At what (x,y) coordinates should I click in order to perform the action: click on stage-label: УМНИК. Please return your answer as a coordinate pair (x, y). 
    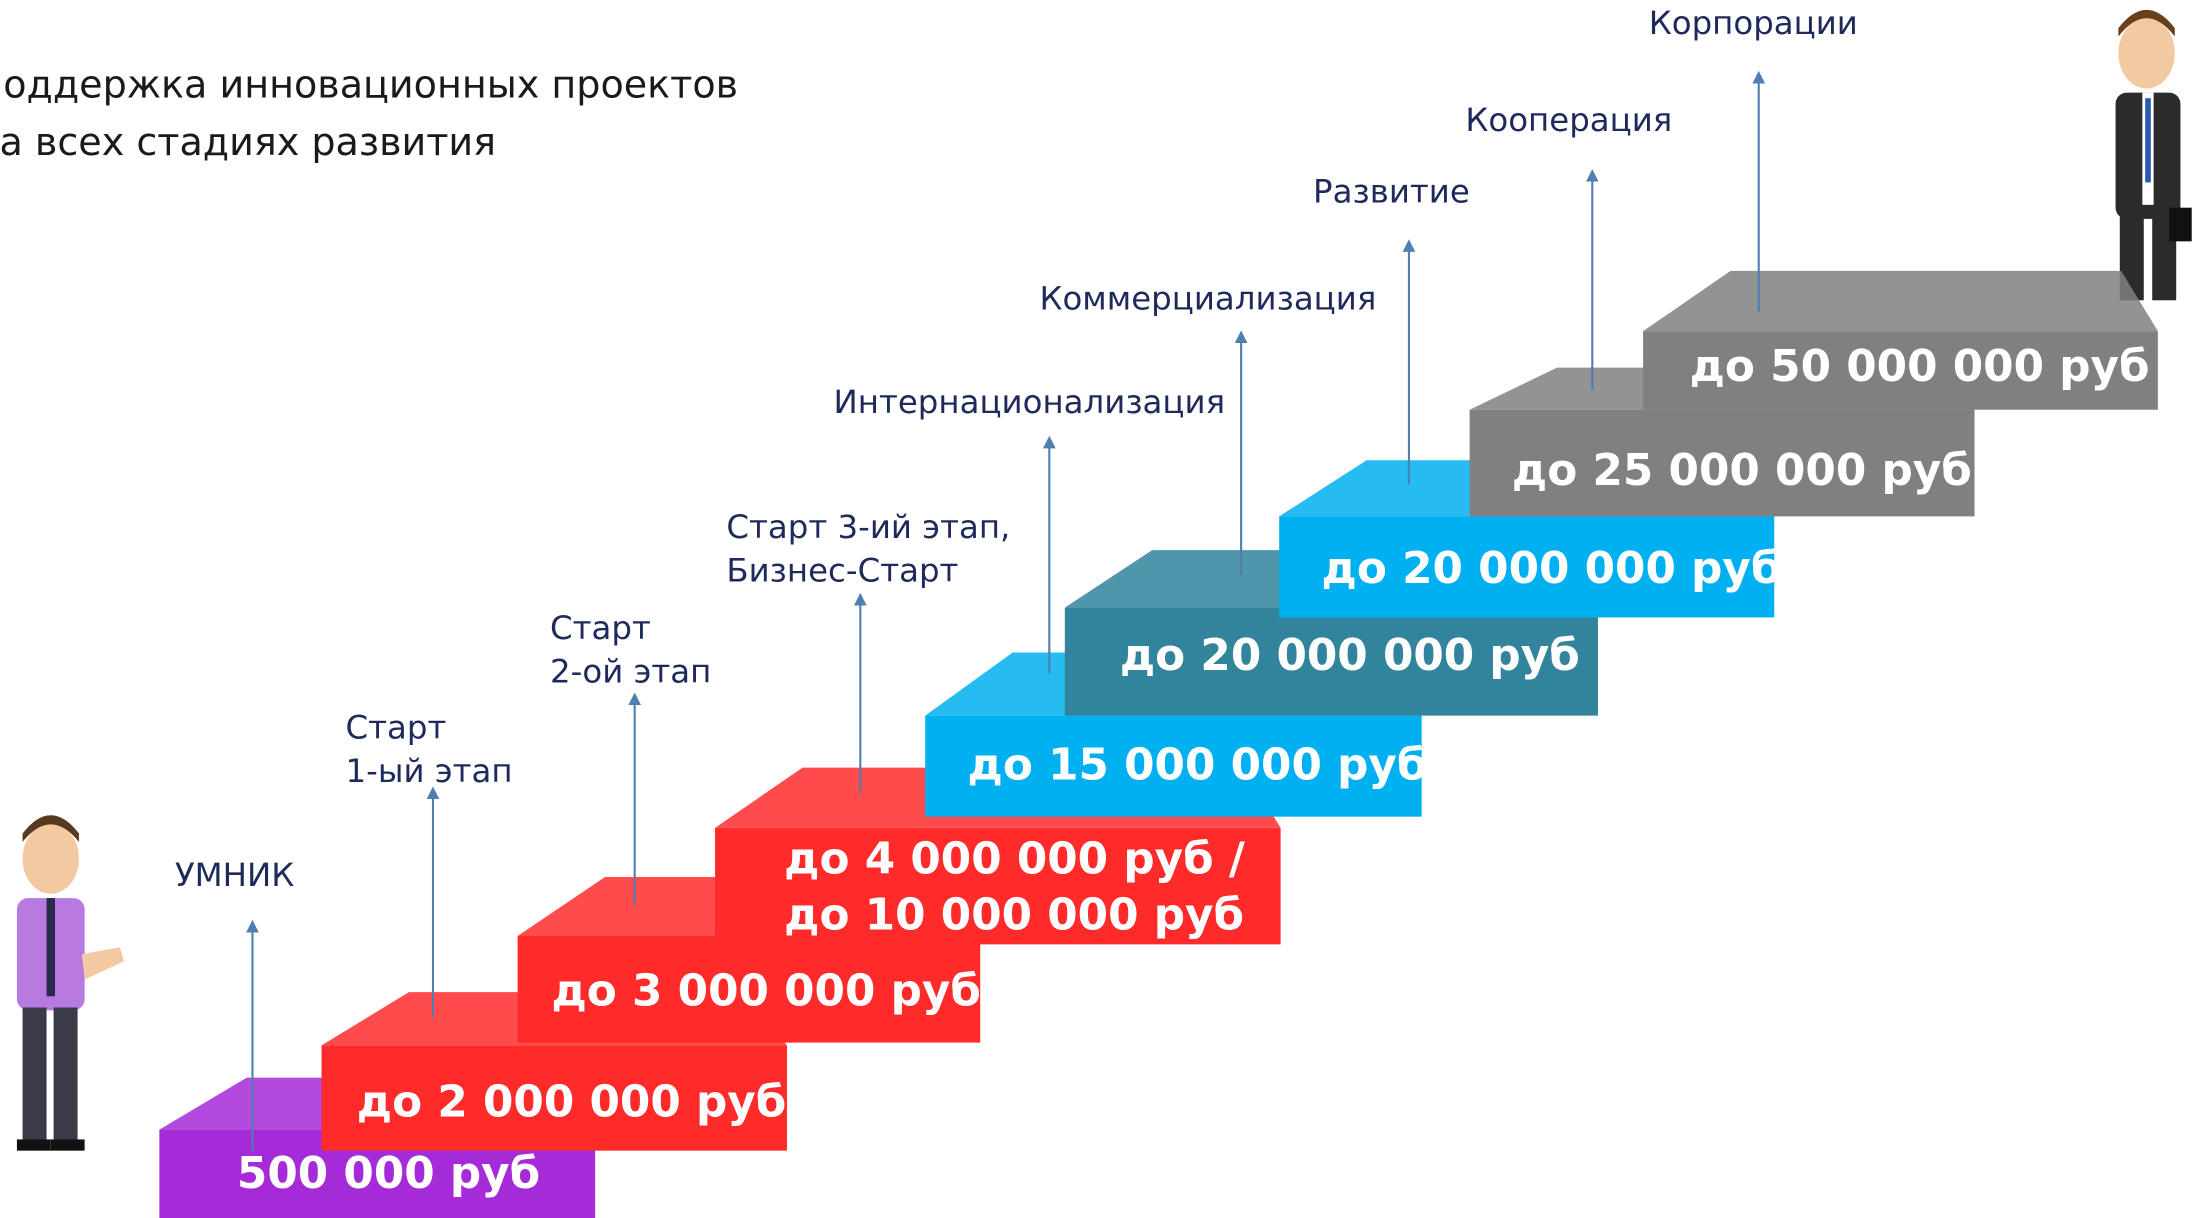
    Looking at the image, I should click on (234, 875).